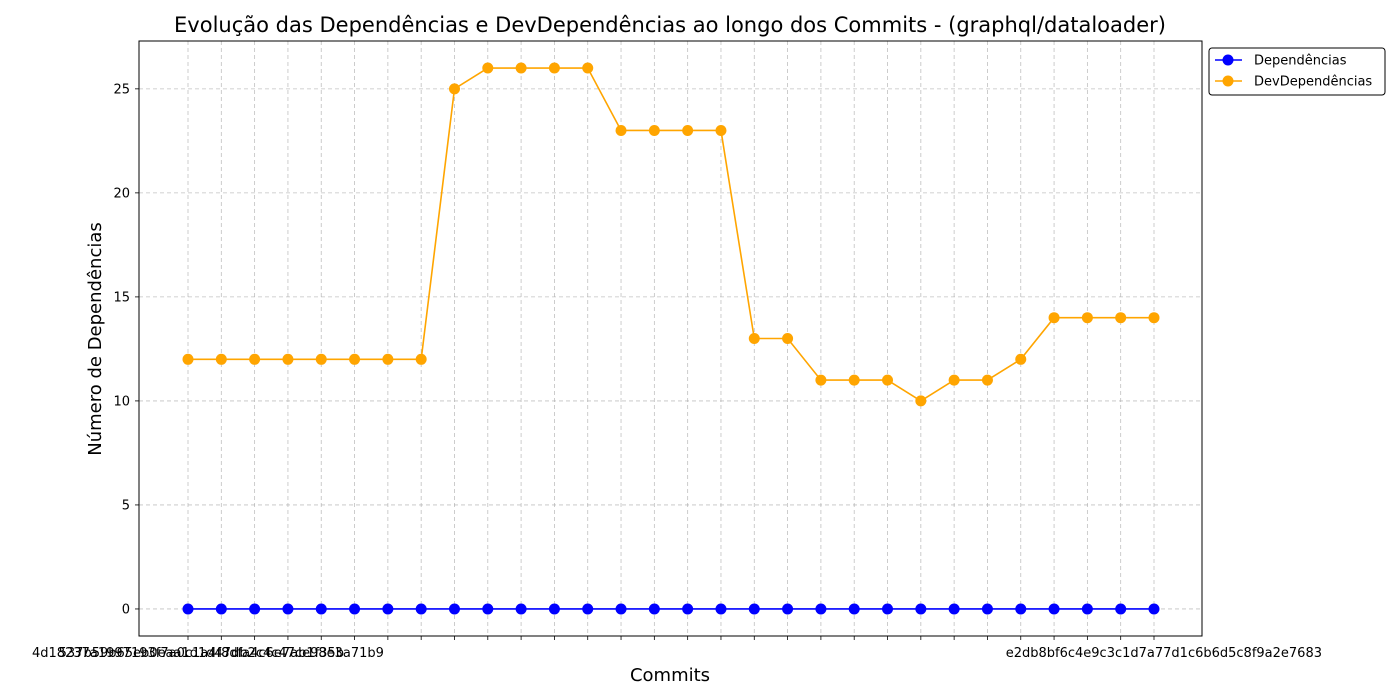 The height and width of the screenshot is (700, 1400). Describe the element at coordinates (670, 675) in the screenshot. I see `x-axis-label: Commits` at that location.